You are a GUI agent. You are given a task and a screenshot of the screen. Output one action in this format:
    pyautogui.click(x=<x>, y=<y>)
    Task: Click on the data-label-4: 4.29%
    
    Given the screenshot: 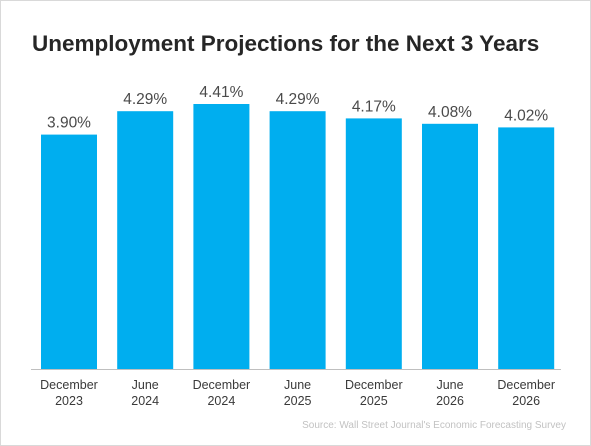 What is the action you would take?
    pyautogui.click(x=298, y=99)
    